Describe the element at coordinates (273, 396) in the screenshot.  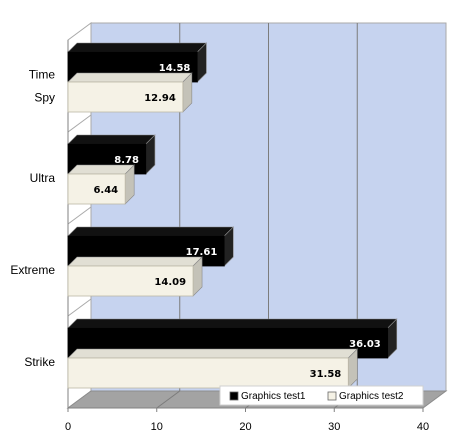
I see `legend-label-series-1: Graphics test1` at that location.